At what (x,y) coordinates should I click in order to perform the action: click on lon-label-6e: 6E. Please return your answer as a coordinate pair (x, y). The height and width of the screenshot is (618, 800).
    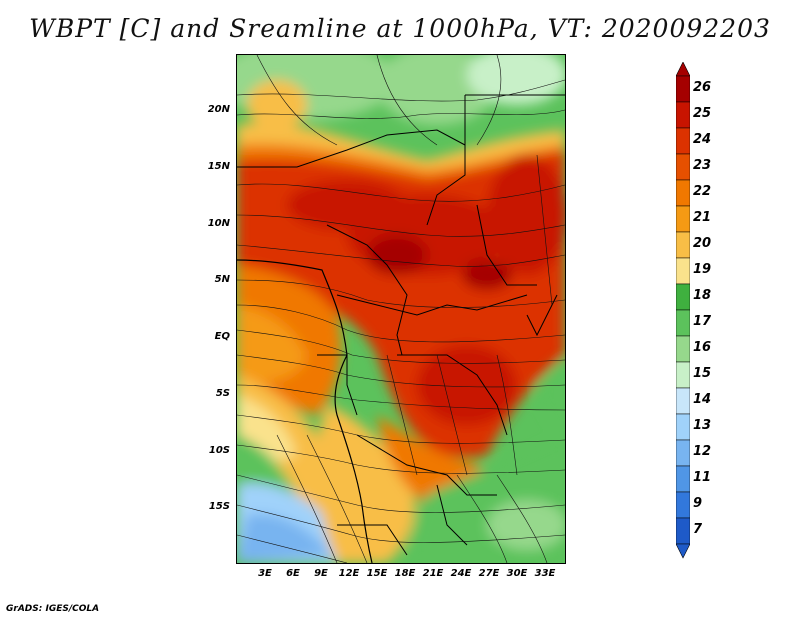
    Looking at the image, I should click on (293, 573).